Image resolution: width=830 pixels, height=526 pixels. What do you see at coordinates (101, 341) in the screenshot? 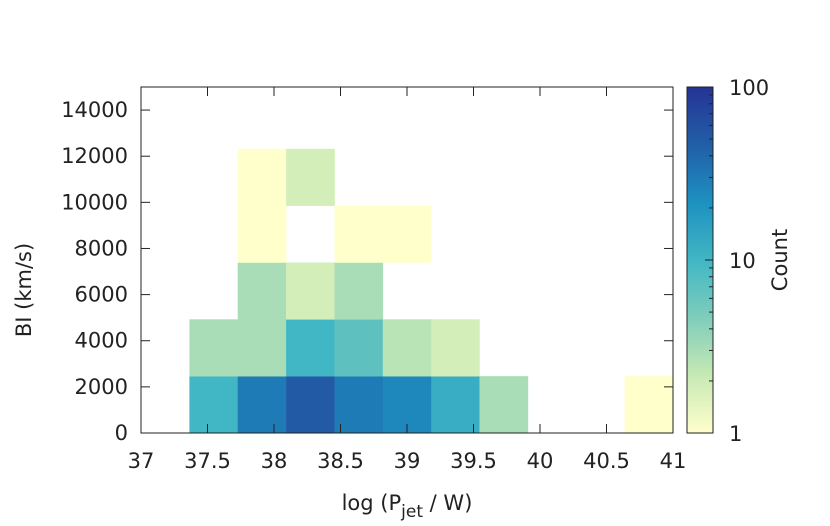
I see `y-tick-label: 4000` at bounding box center [101, 341].